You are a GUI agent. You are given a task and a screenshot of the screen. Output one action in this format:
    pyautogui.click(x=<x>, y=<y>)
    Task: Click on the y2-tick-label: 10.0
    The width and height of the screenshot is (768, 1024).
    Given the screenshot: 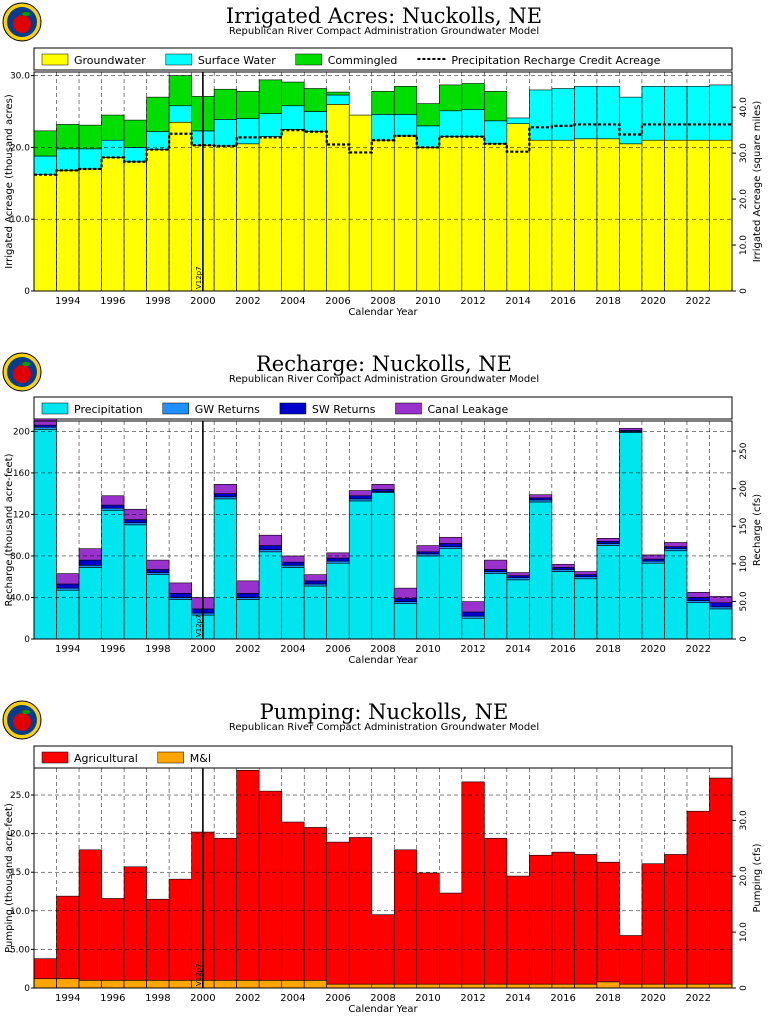 What is the action you would take?
    pyautogui.click(x=744, y=245)
    